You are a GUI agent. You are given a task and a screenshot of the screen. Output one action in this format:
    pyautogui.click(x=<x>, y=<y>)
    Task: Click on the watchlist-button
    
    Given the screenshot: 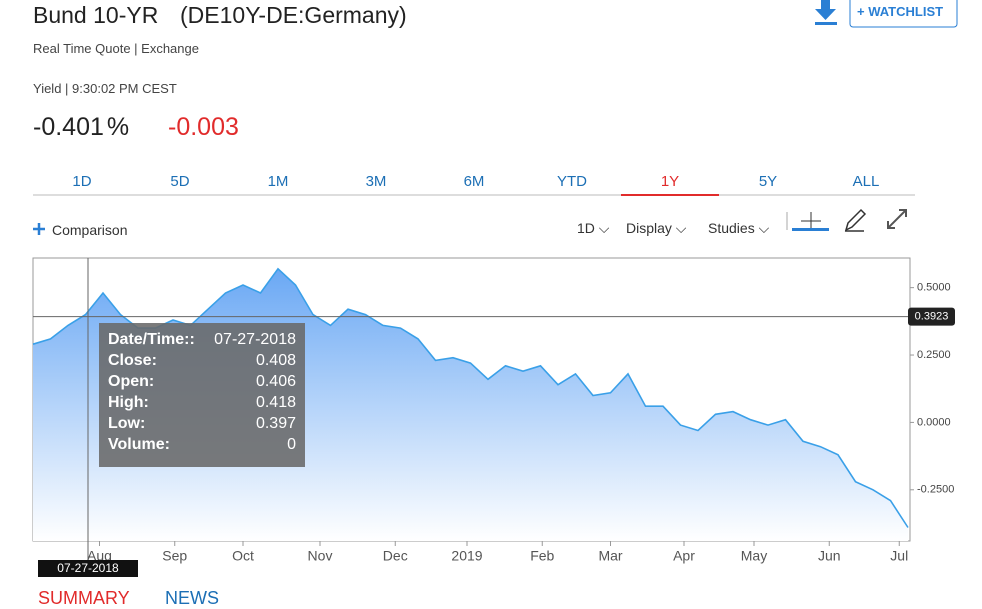 What is the action you would take?
    pyautogui.click(x=903, y=14)
    